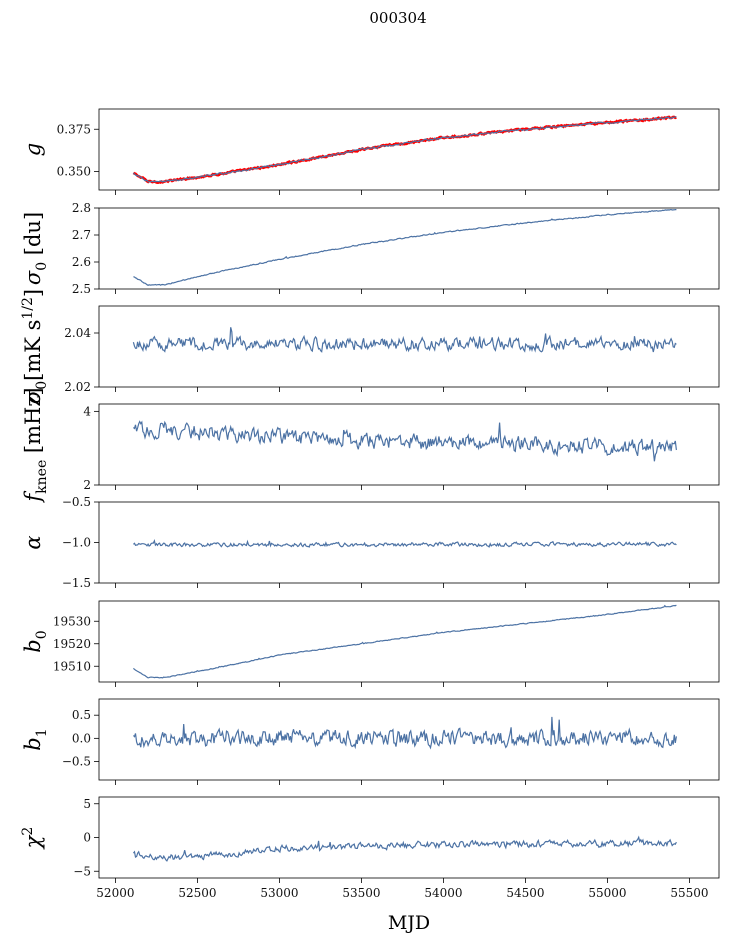 The image size is (729, 944). Describe the element at coordinates (32, 839) in the screenshot. I see `y-axis-label-chi2: χ2` at that location.